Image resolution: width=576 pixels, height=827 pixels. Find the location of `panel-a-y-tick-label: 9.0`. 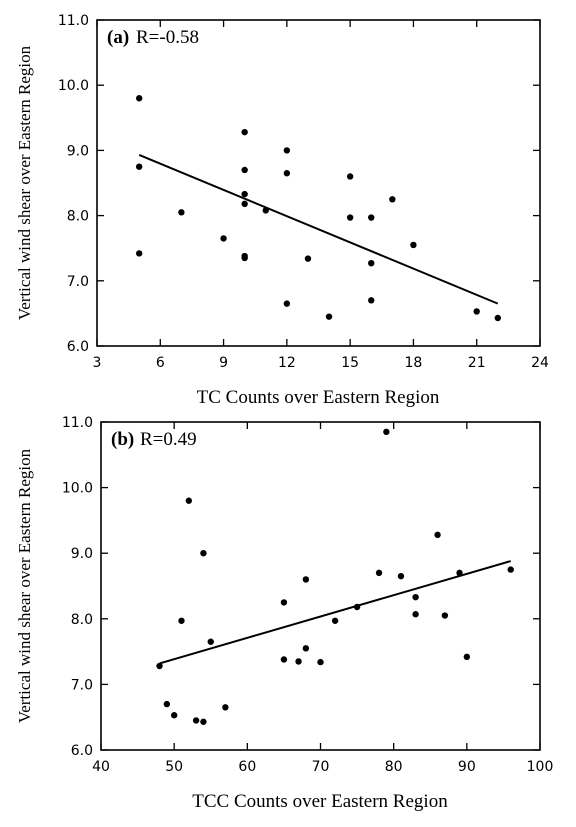

panel-a-y-tick-label: 9.0 is located at coordinates (78, 151).